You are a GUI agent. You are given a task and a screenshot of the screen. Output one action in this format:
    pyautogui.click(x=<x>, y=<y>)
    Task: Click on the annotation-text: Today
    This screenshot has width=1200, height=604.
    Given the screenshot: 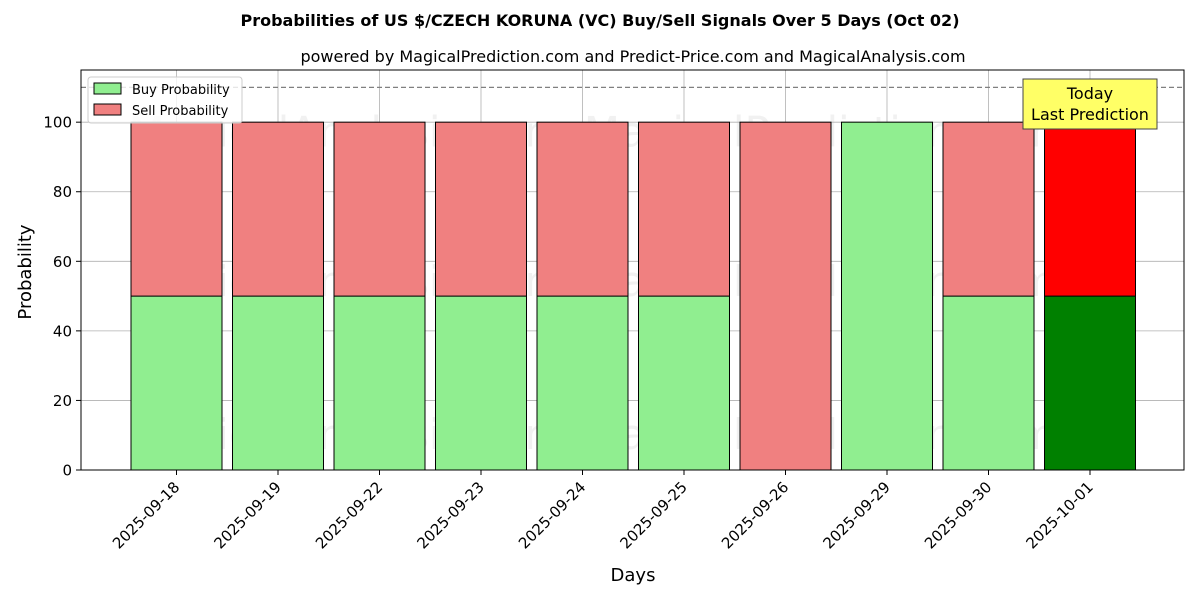 What is the action you would take?
    pyautogui.click(x=1089, y=93)
    